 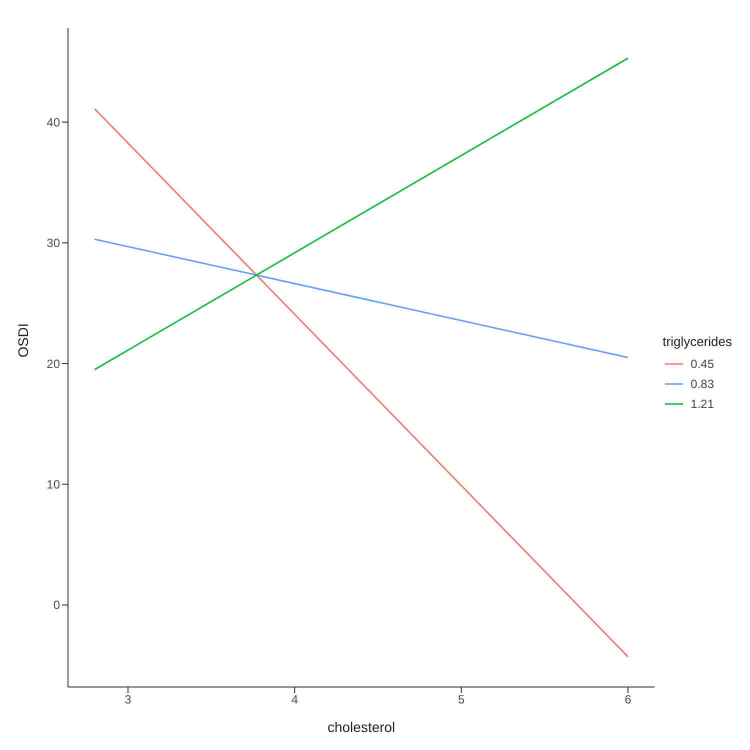 What do you see at coordinates (22, 340) in the screenshot?
I see `y-axis-title: OSDI` at bounding box center [22, 340].